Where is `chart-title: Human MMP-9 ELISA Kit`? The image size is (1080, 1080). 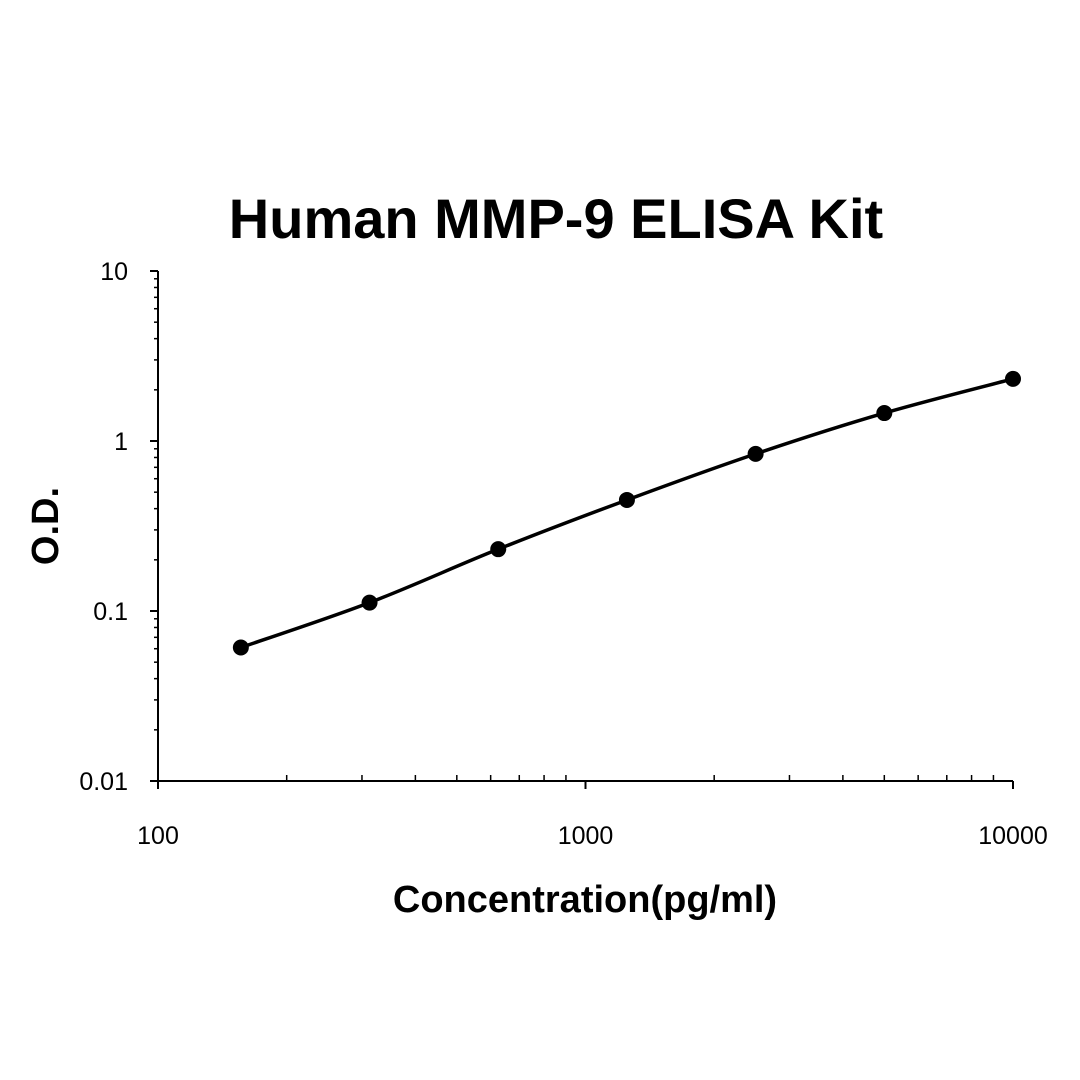
chart-title: Human MMP-9 ELISA Kit is located at coordinates (556, 218).